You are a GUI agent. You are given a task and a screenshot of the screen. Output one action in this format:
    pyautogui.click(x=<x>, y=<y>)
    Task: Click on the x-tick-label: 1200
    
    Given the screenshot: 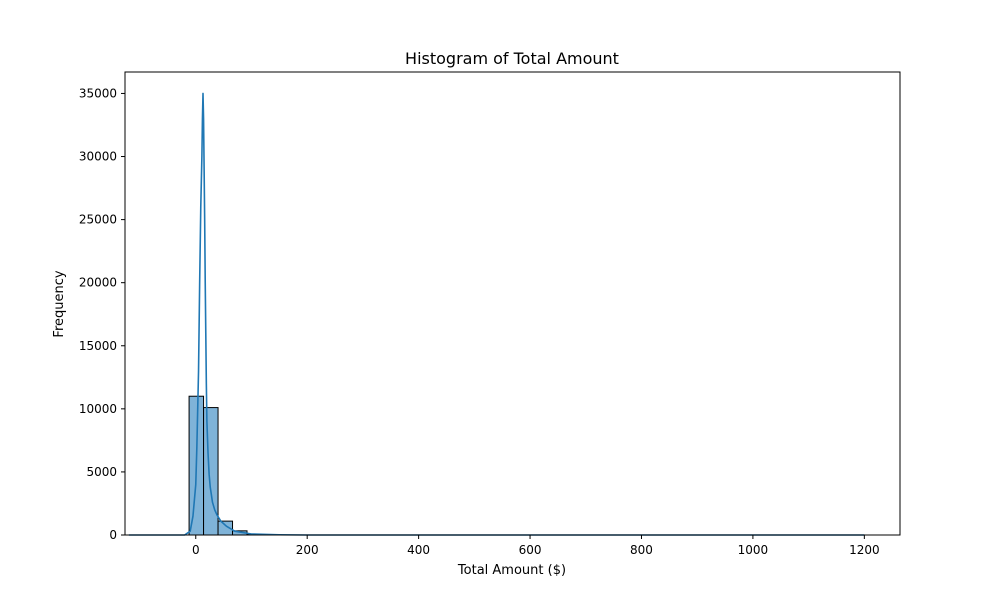 What is the action you would take?
    pyautogui.click(x=864, y=550)
    